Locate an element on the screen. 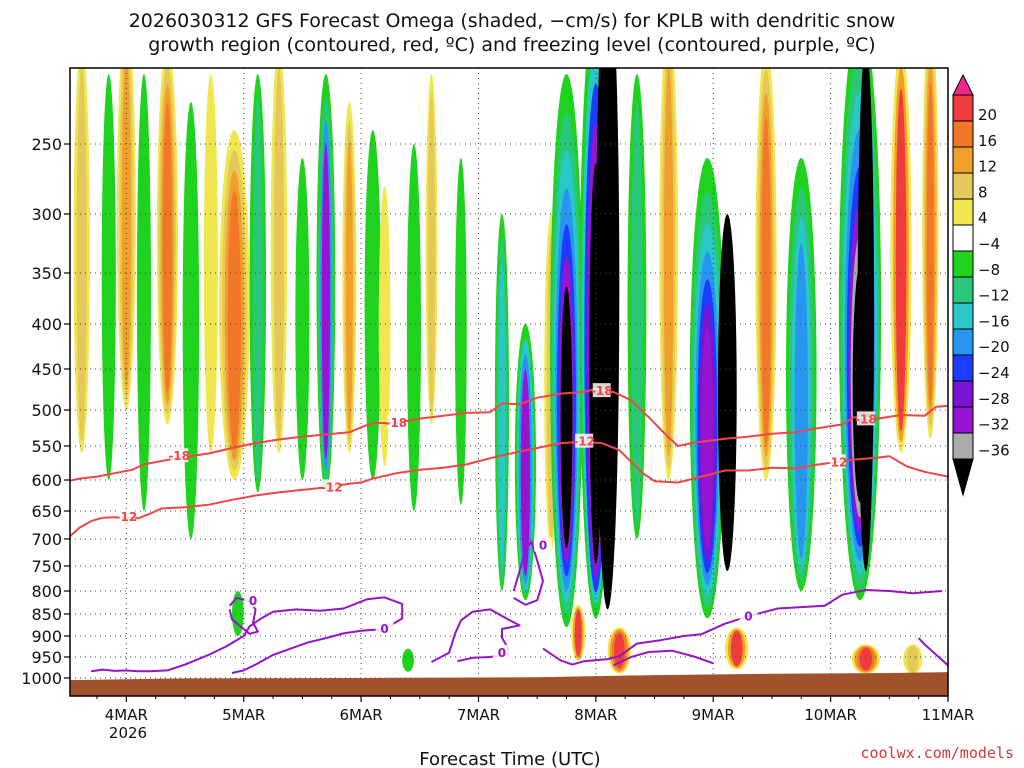  colorbar-label: −32 is located at coordinates (994, 425).